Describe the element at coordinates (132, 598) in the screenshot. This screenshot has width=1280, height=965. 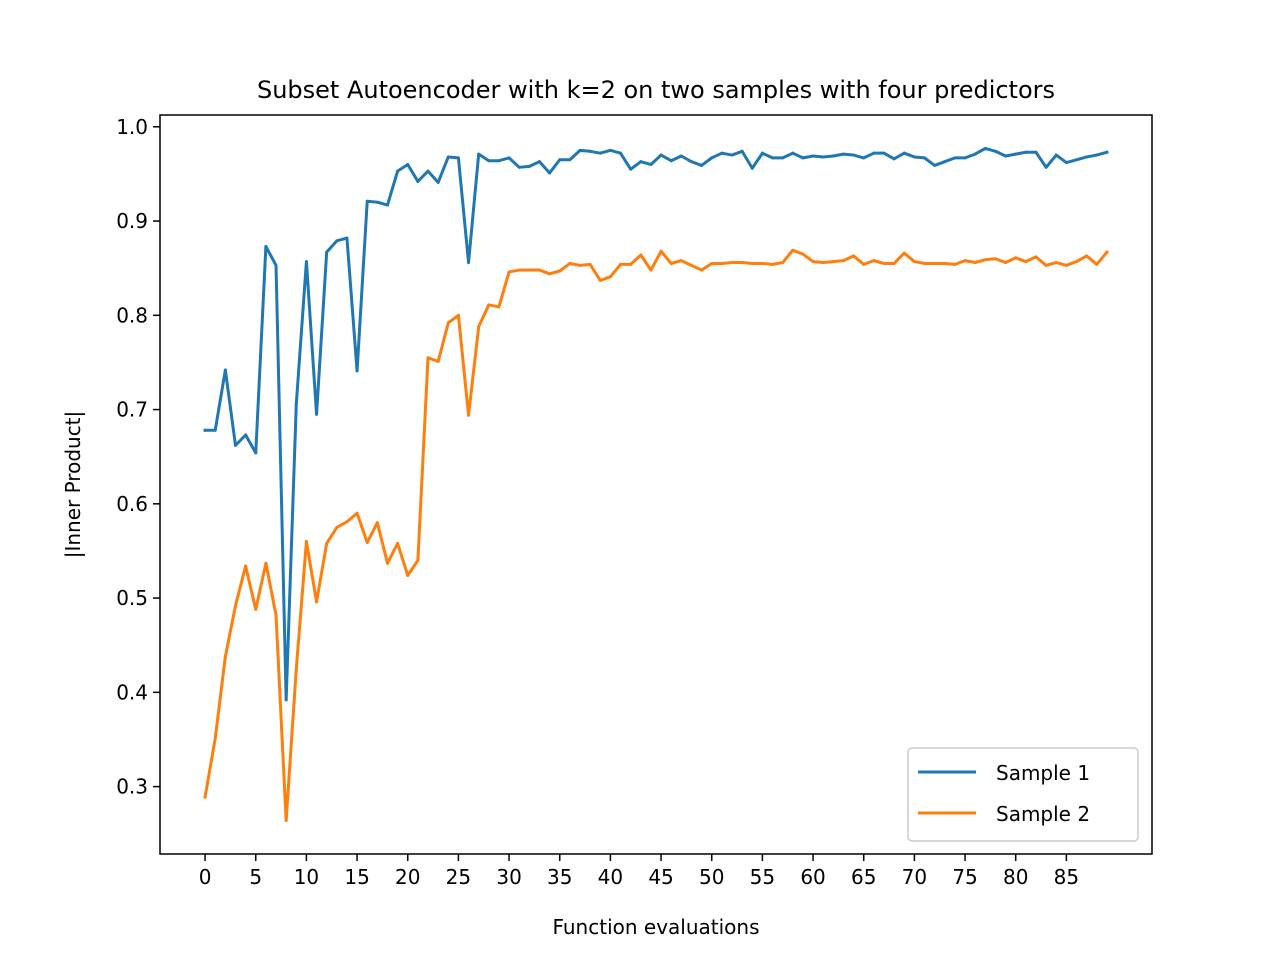
I see `y-tick-label: 0.5` at that location.